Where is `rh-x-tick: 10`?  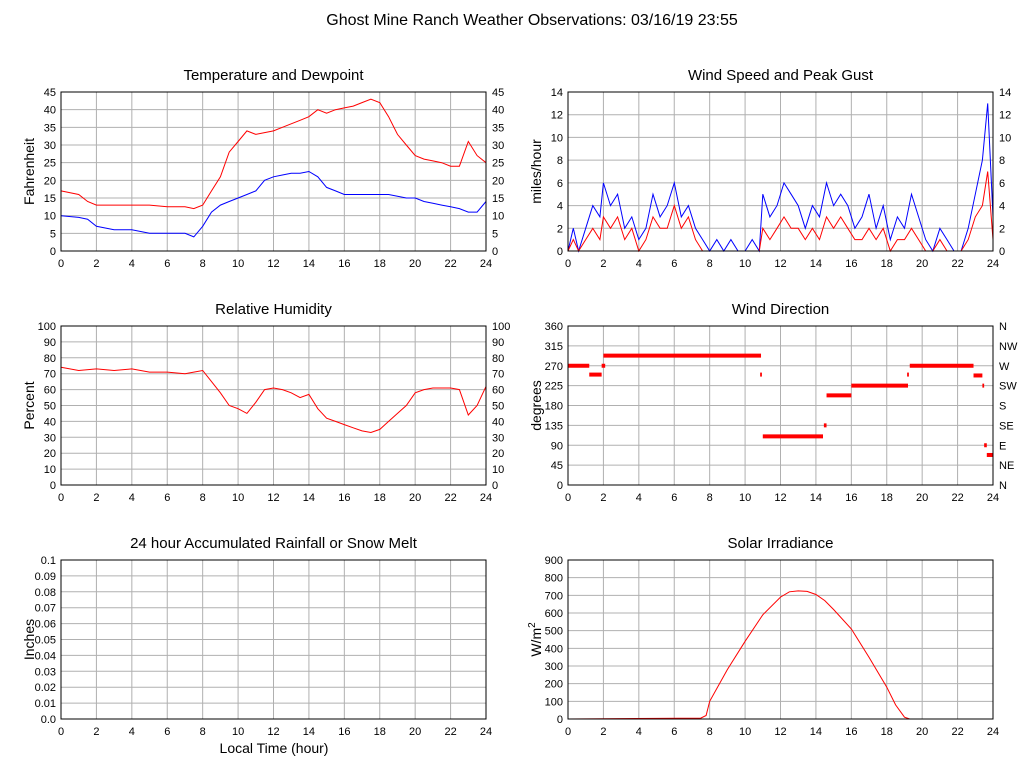
rh-x-tick: 10 is located at coordinates (238, 498).